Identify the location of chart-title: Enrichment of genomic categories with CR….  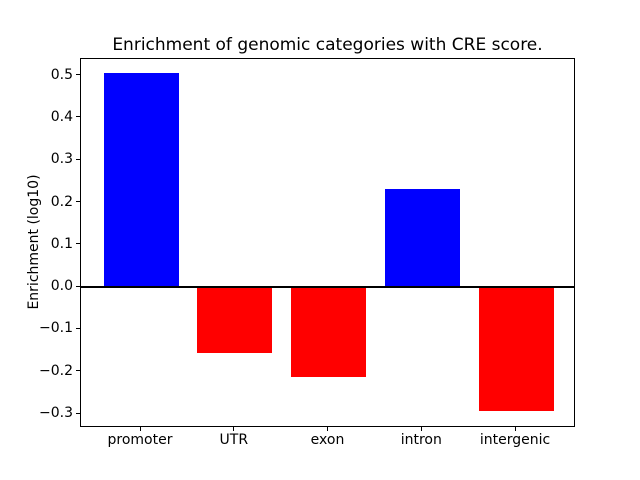
(327, 45).